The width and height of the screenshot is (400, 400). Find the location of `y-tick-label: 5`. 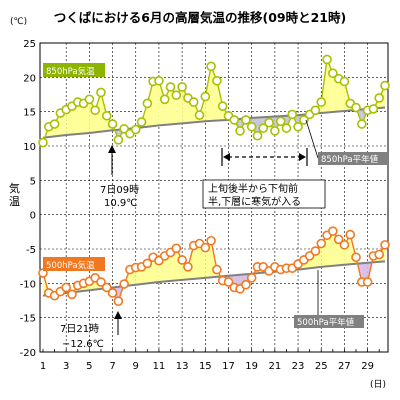

y-tick-label: 5 is located at coordinates (33, 181).